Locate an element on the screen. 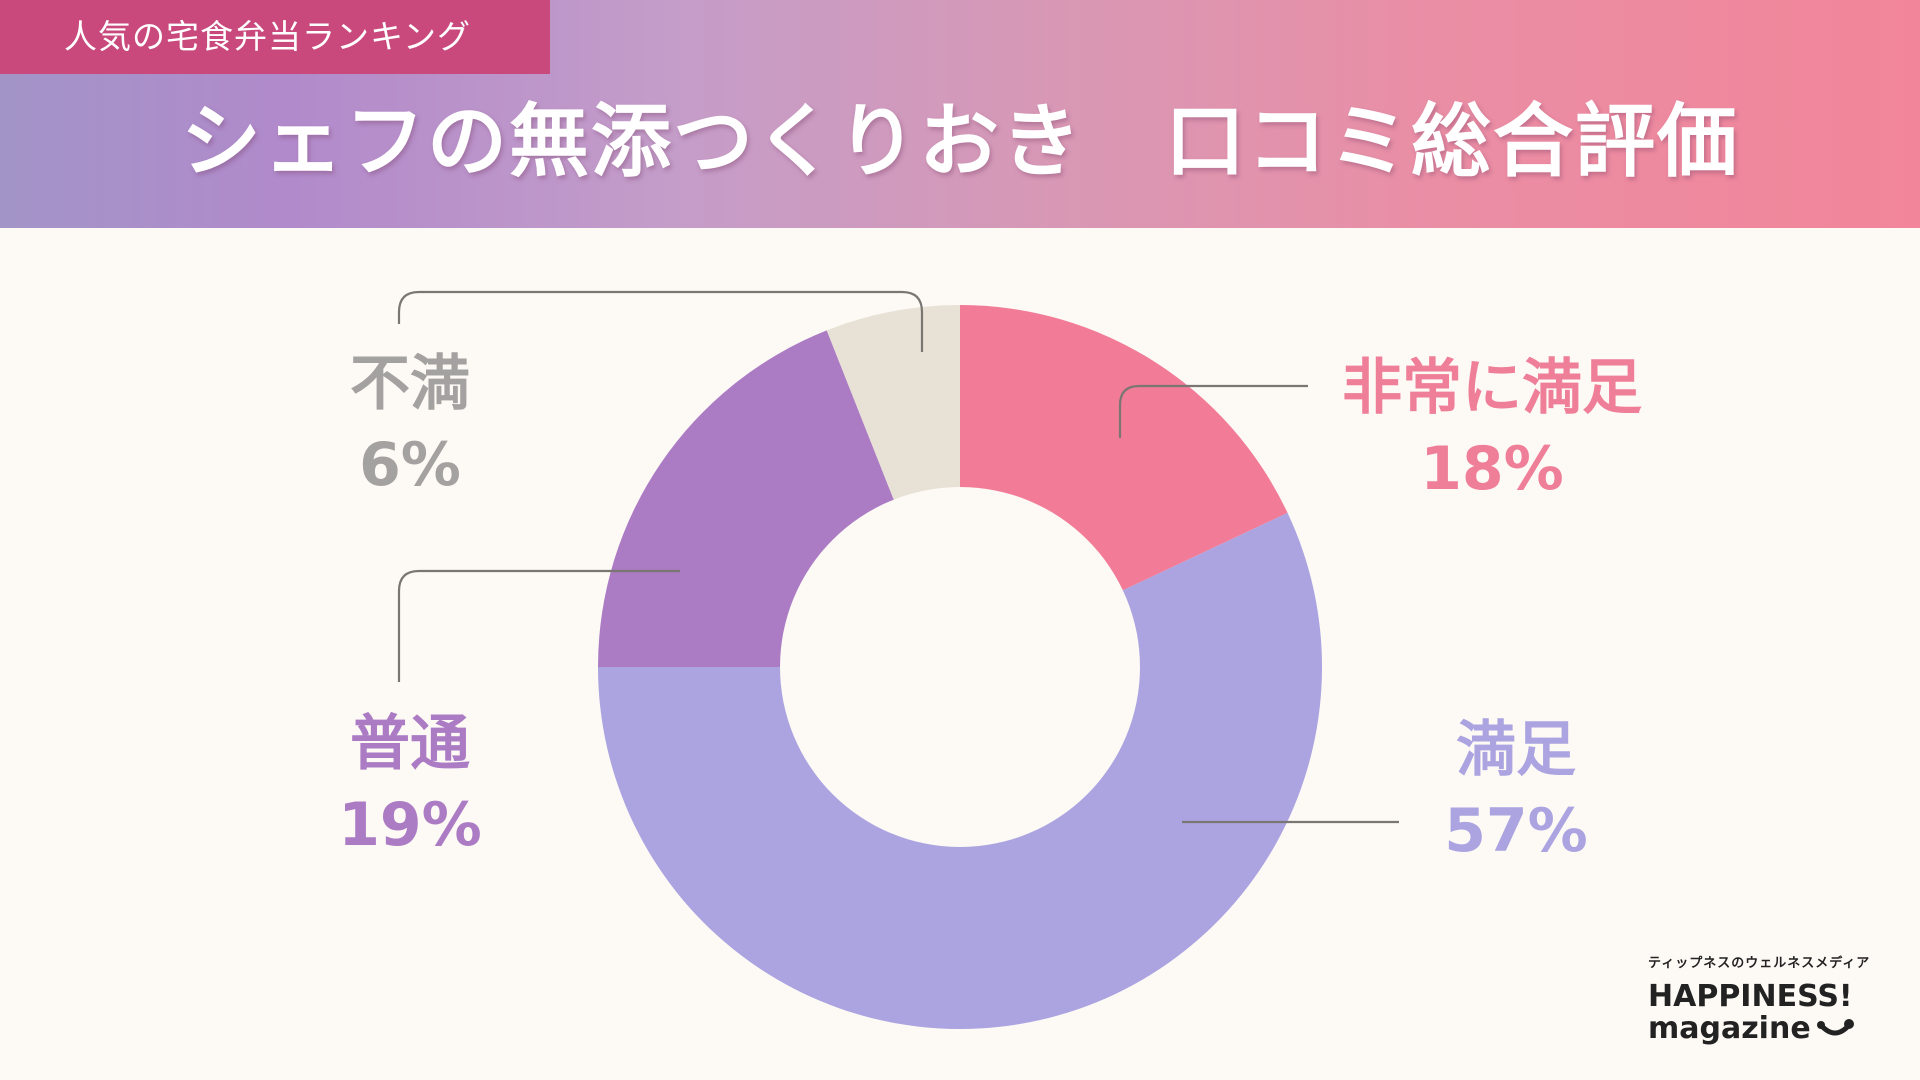 The height and width of the screenshot is (1080, 1920). label-name: 満足 is located at coordinates (1516, 750).